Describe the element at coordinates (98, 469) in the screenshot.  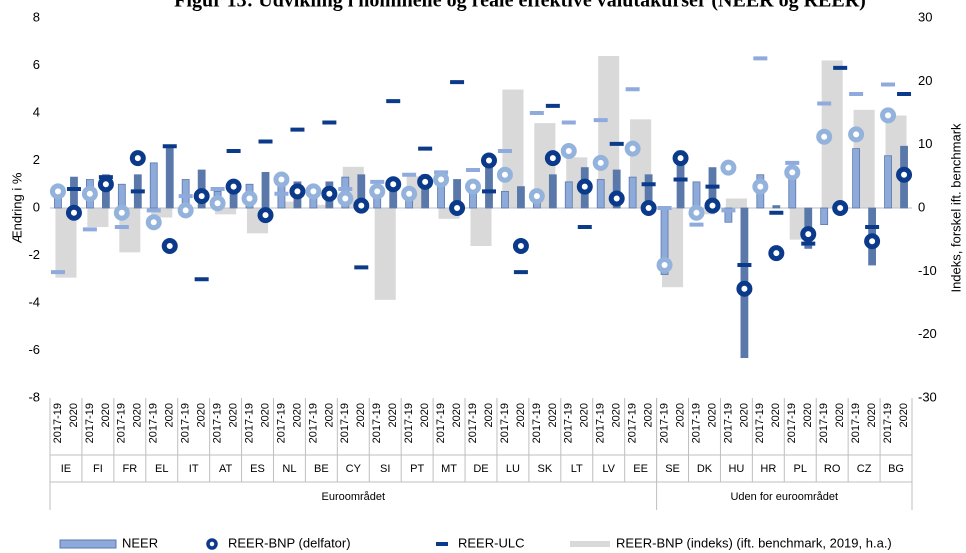
I see `x-tick-label: FI` at that location.